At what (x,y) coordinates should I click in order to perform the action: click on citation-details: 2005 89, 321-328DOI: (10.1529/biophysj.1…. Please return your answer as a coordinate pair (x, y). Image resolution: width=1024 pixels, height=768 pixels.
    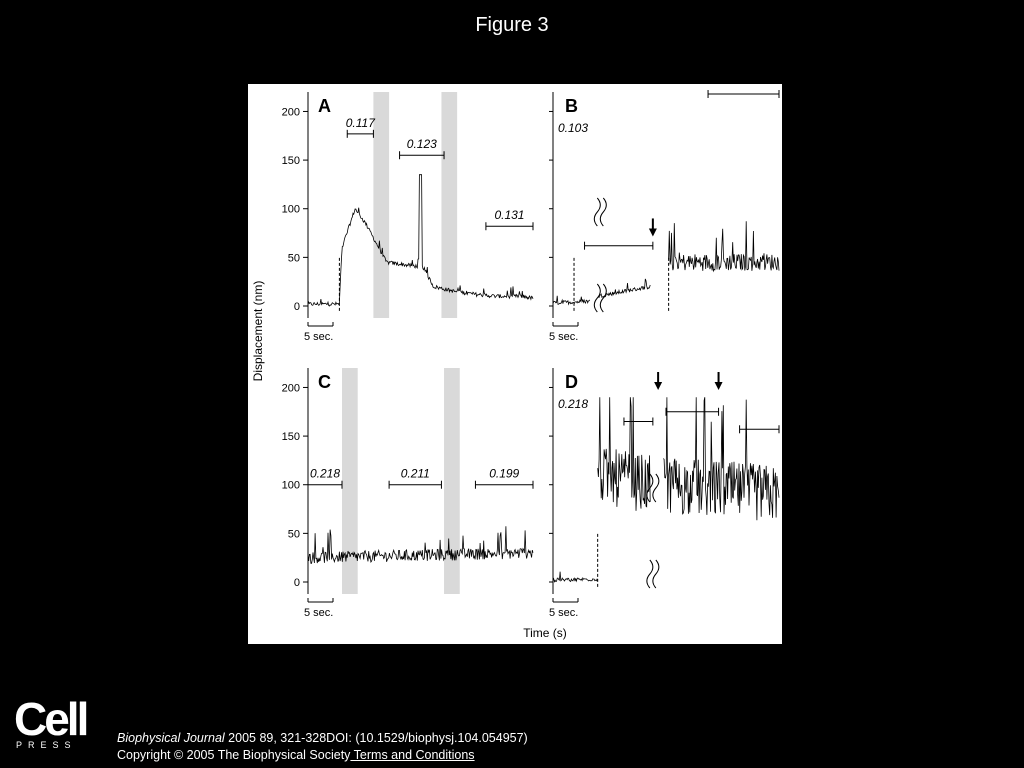
    Looking at the image, I should click on (376, 738).